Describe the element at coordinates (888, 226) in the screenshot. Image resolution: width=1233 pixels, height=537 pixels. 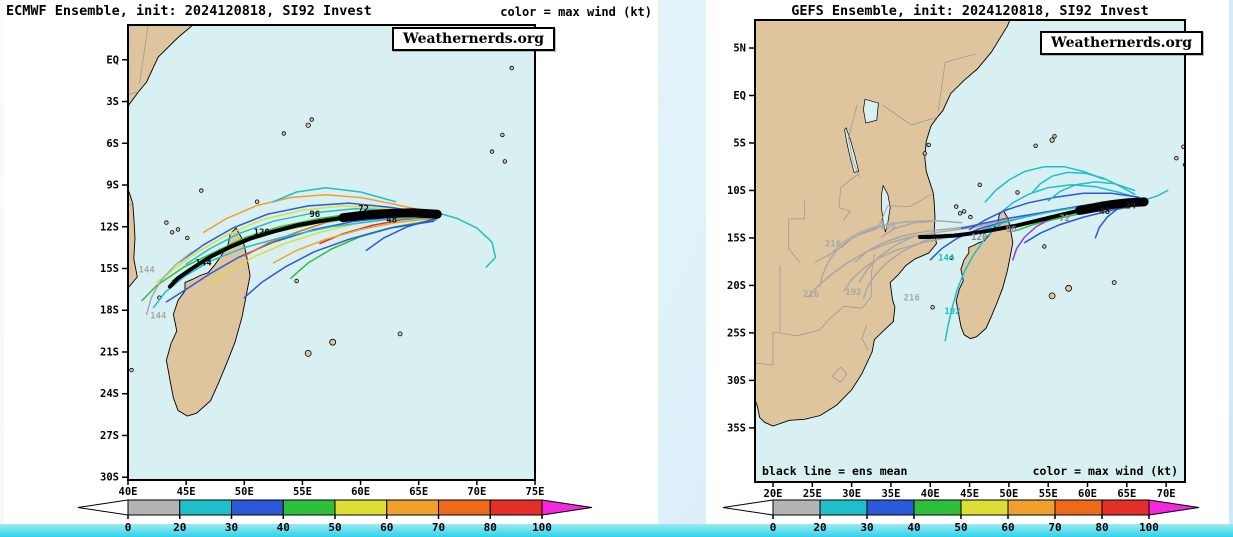
I see `svg-text: 168` at that location.